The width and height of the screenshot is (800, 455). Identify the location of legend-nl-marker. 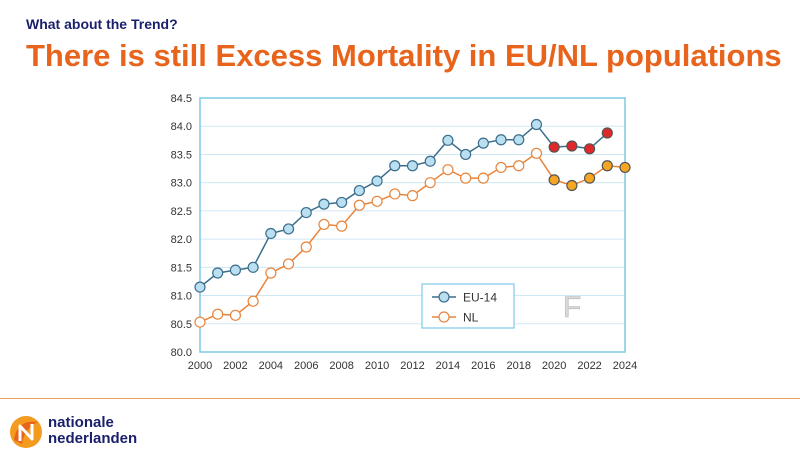
(444, 317).